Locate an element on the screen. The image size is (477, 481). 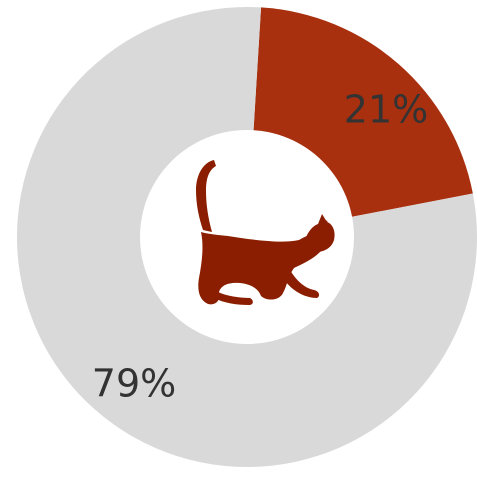
slice-label-79: 79% is located at coordinates (134, 384).